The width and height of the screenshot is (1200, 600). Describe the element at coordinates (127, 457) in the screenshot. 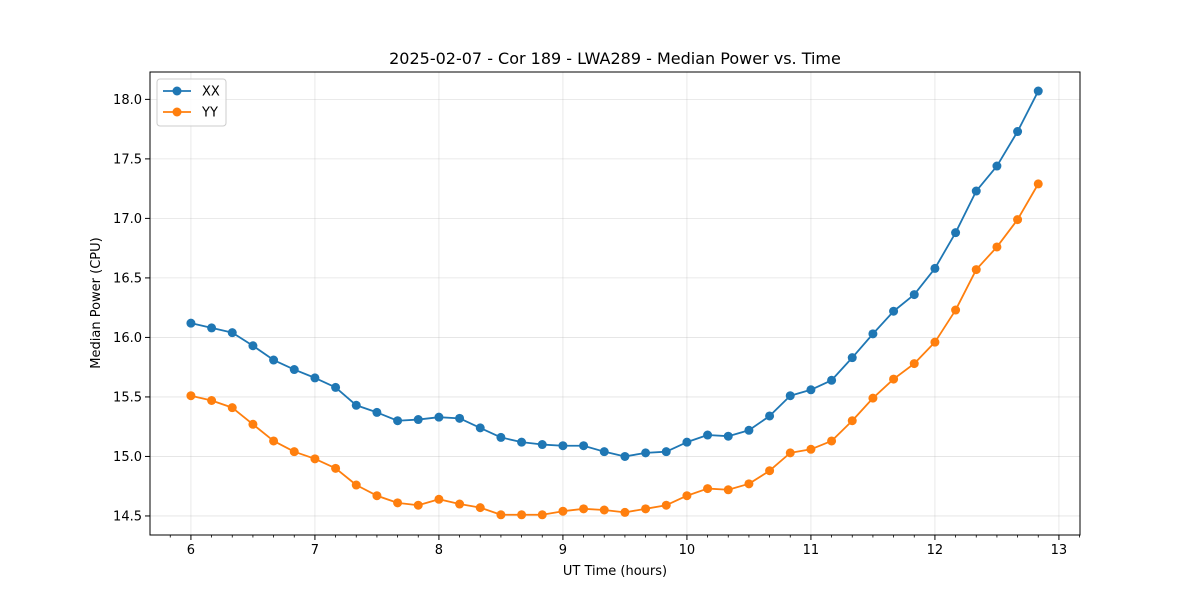

I see `y-tick-label: 15.0` at that location.